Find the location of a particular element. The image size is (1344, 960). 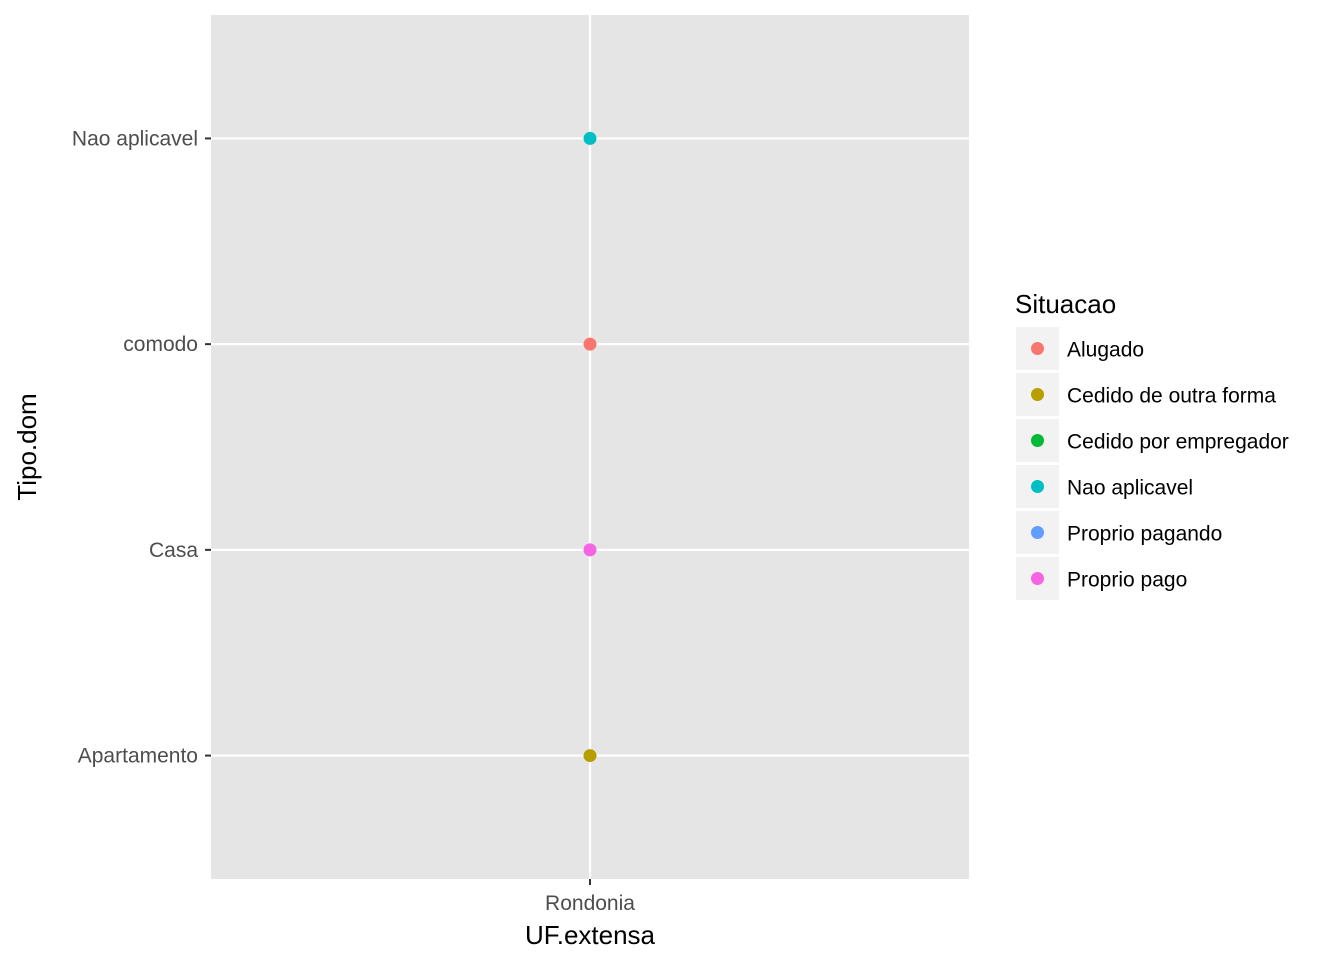

y-tick-labels: Apartamento Casa comodo Nao aplicavel is located at coordinates (135, 447).